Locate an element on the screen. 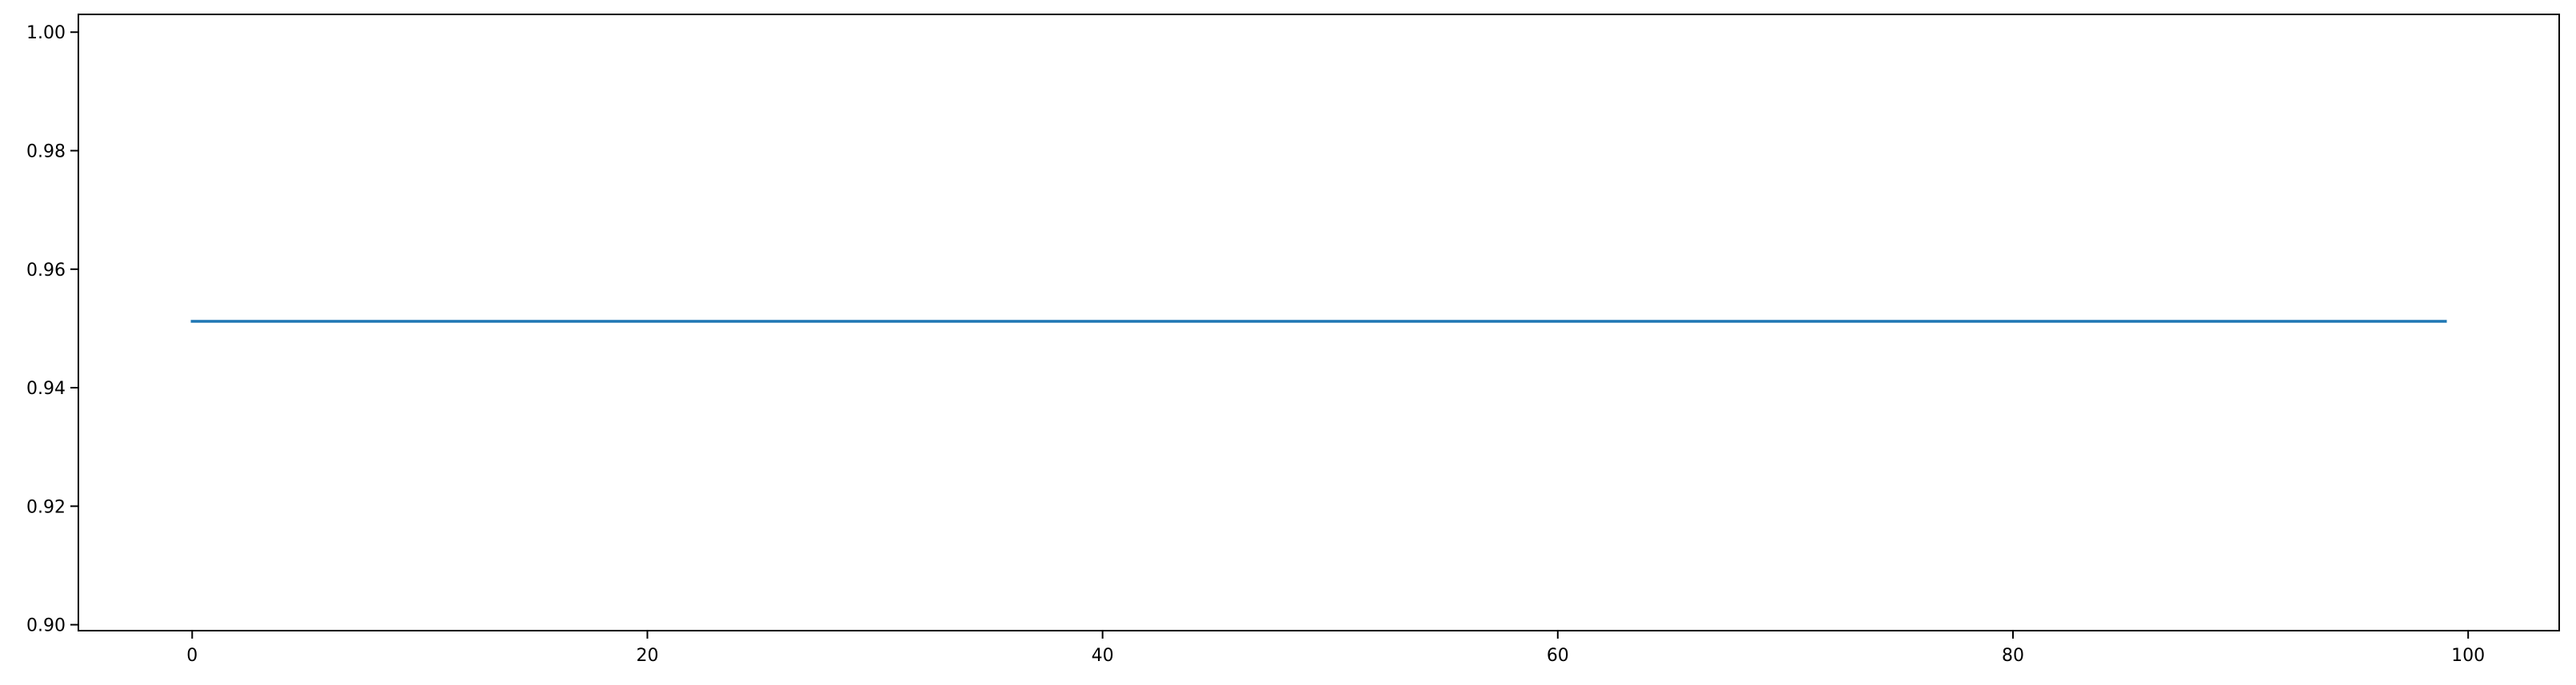 The width and height of the screenshot is (2576, 685). y-tick-label: 0.90 is located at coordinates (46, 626).